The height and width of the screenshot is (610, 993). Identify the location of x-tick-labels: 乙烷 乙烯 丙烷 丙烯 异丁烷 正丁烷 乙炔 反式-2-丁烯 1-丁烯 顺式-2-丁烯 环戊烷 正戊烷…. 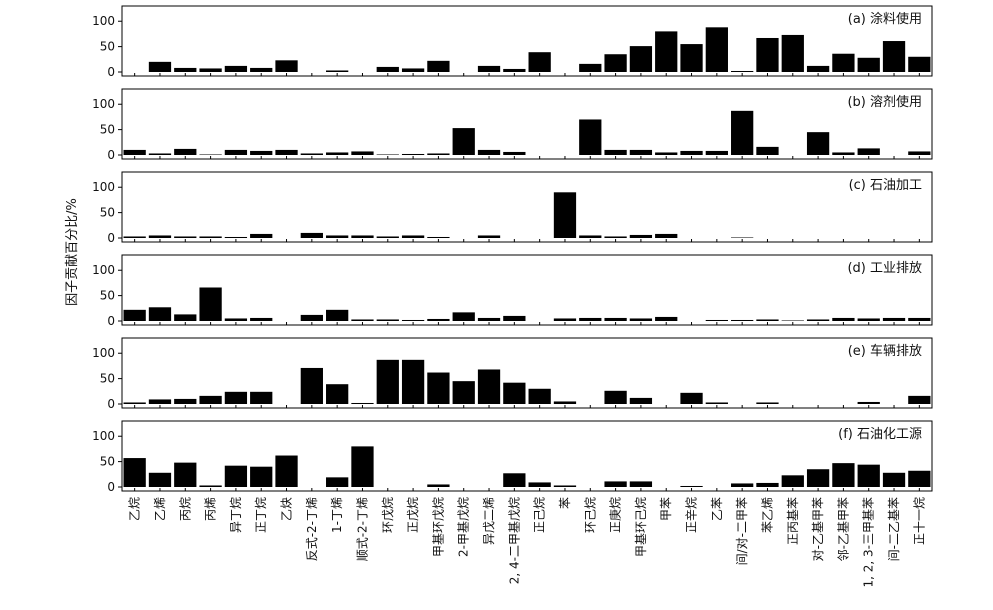
(527, 542).